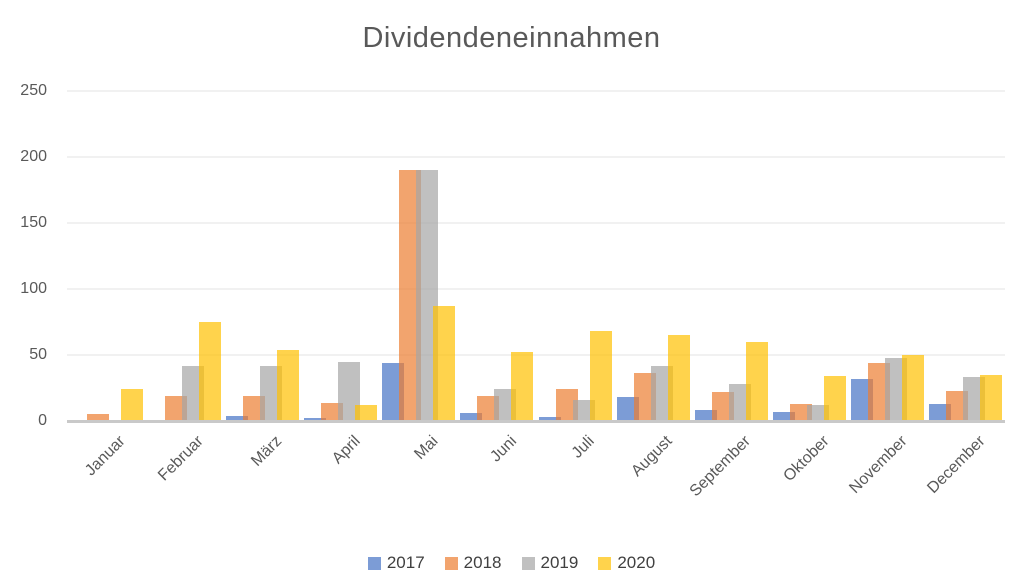 The image size is (1023, 584). What do you see at coordinates (940, 412) in the screenshot?
I see `bar-2017-december` at bounding box center [940, 412].